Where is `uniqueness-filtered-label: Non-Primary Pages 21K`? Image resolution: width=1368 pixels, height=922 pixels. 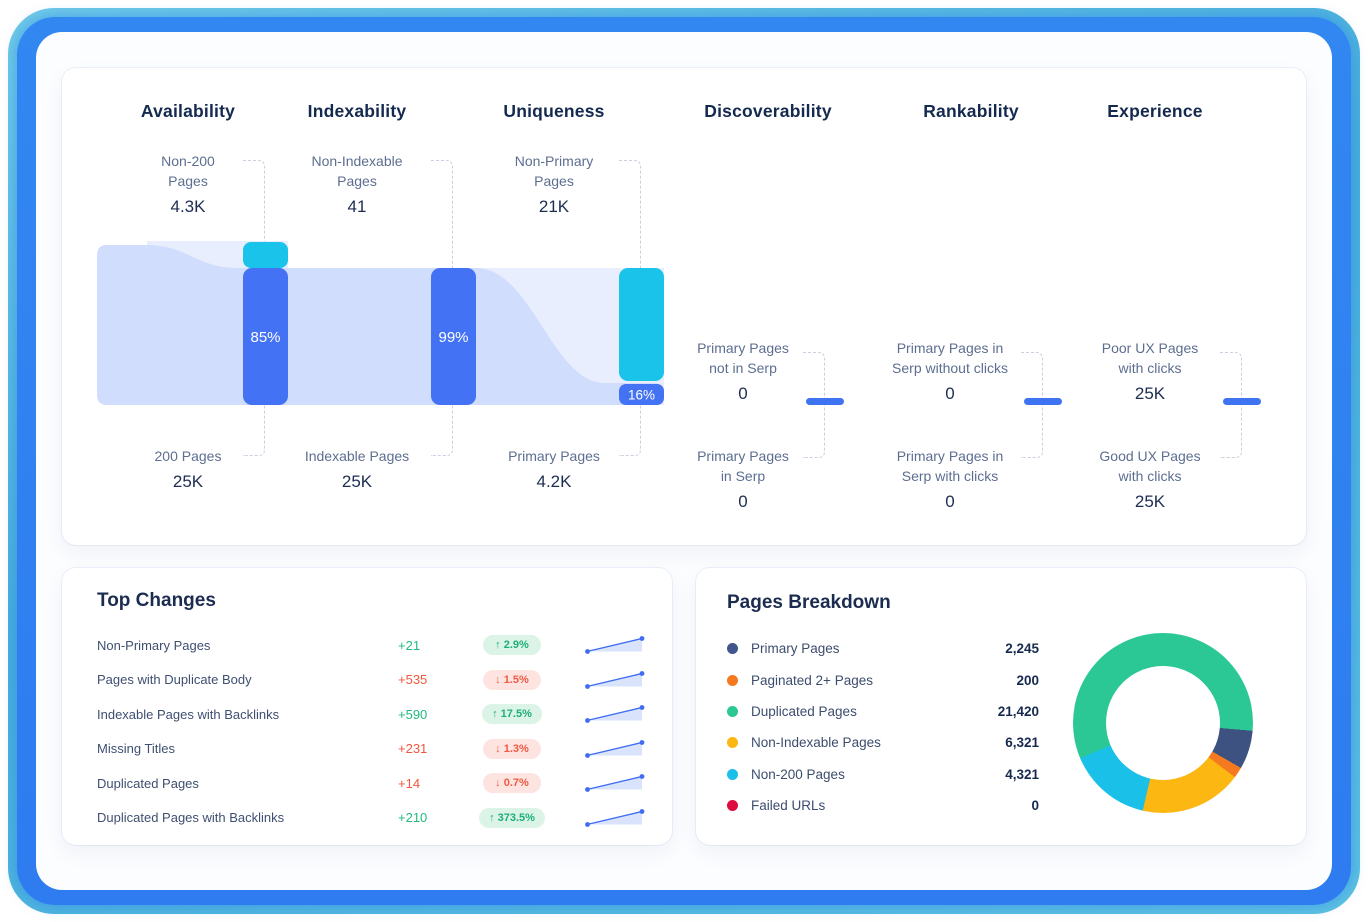
uniqueness-filtered-label: Non-Primary Pages 21K is located at coordinates (554, 184).